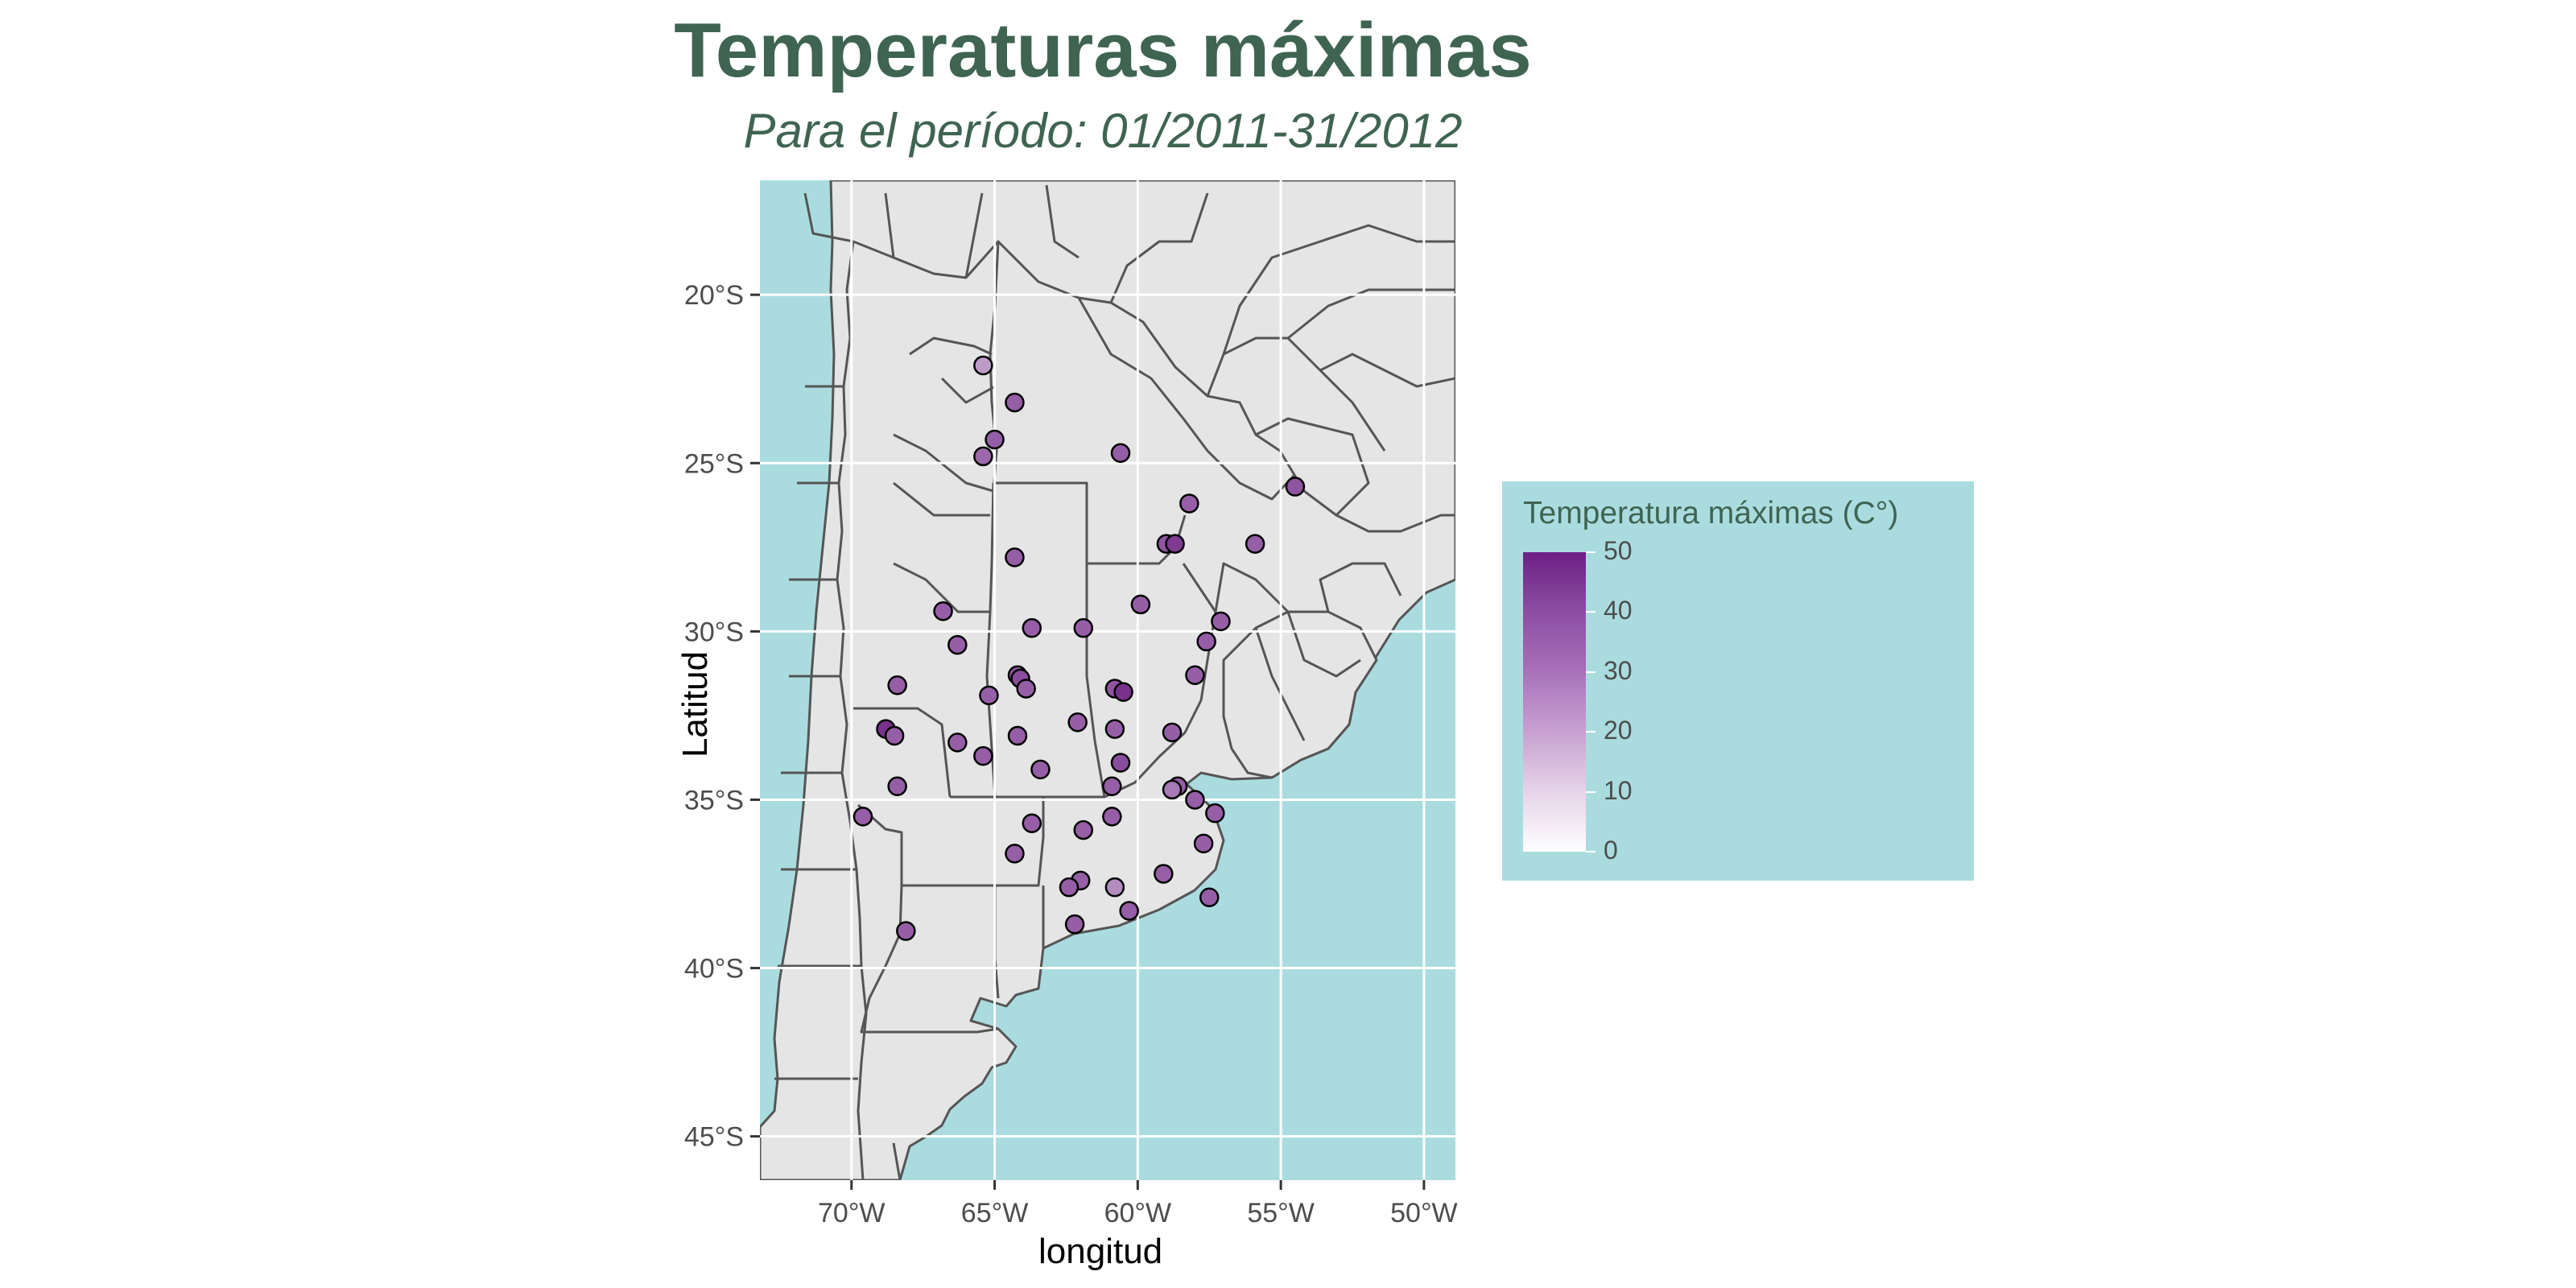 This screenshot has width=2576, height=1288. What do you see at coordinates (1711, 513) in the screenshot?
I see `legend-title: Temperatura máximas (C°)` at bounding box center [1711, 513].